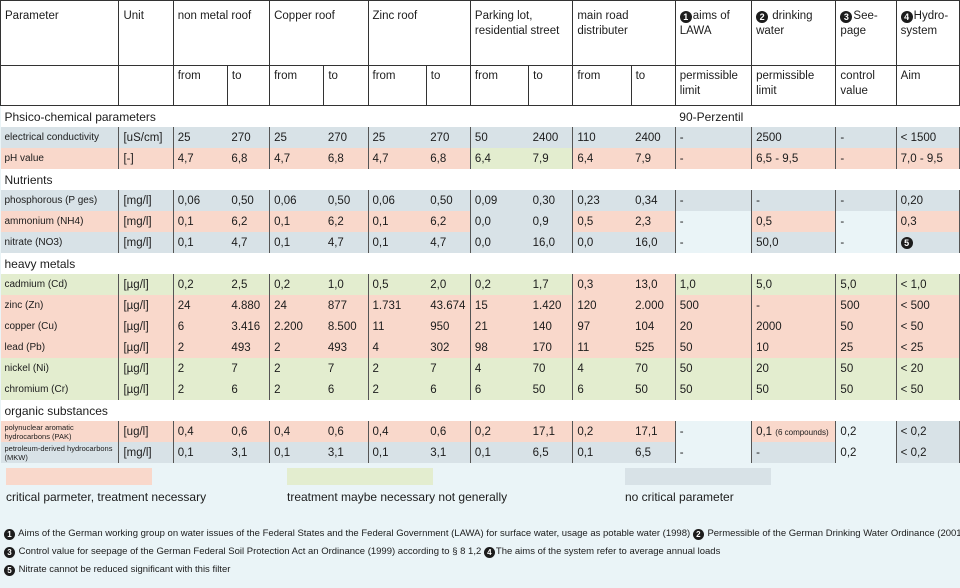 The width and height of the screenshot is (960, 588). Describe the element at coordinates (866, 368) in the screenshot. I see `seepage-value: 50` at that location.